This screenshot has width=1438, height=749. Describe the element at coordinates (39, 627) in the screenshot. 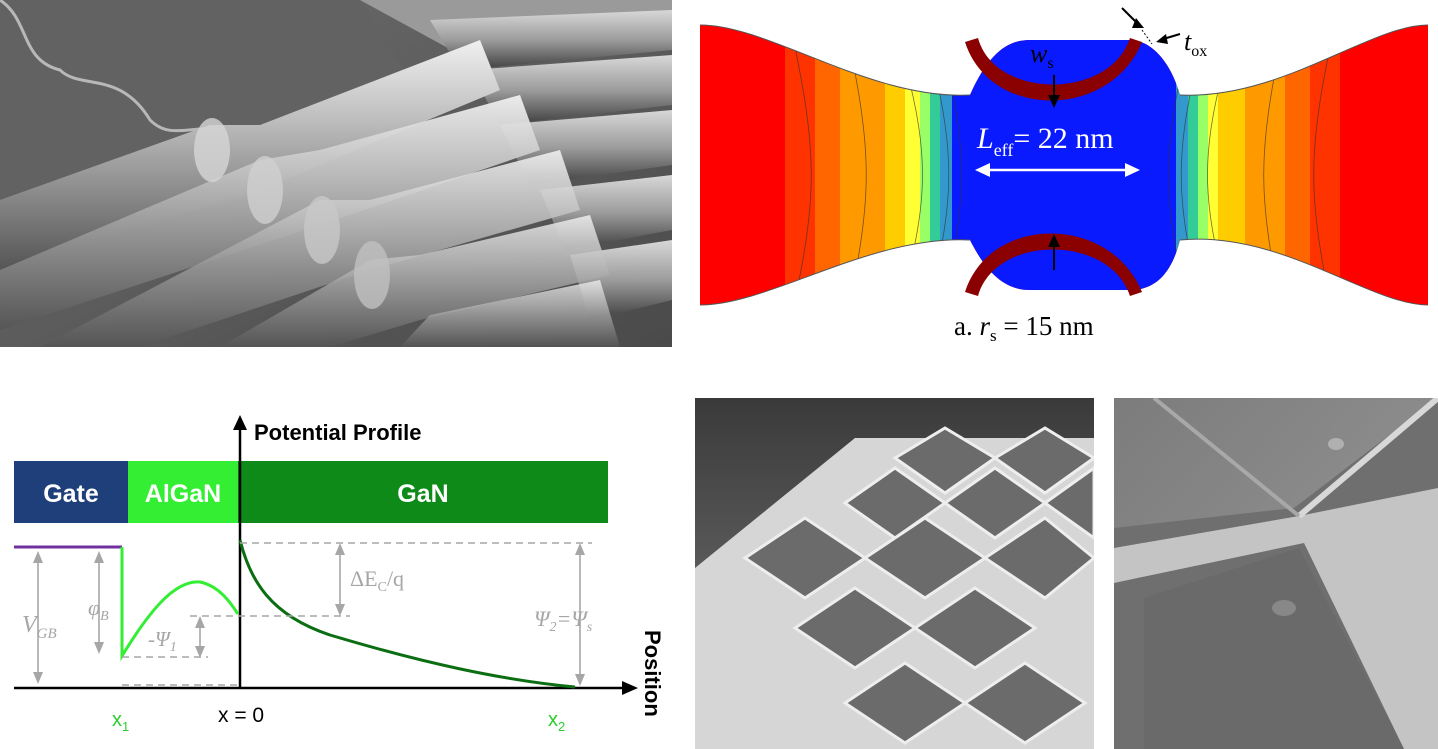

I see `vgb-label: VGB` at that location.